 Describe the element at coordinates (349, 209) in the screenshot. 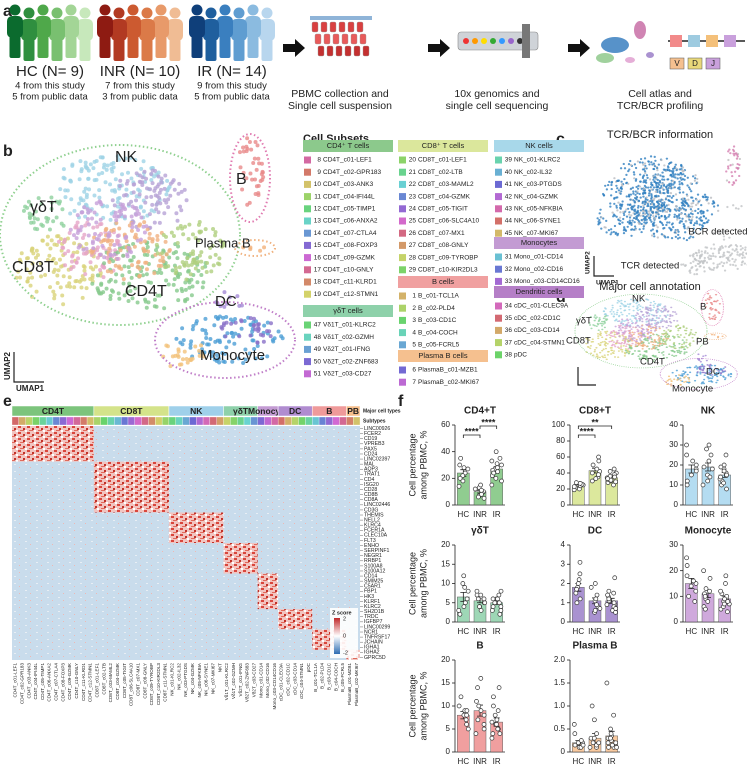

I see `legend-name: CD4T_c05-TIMP1` at that location.